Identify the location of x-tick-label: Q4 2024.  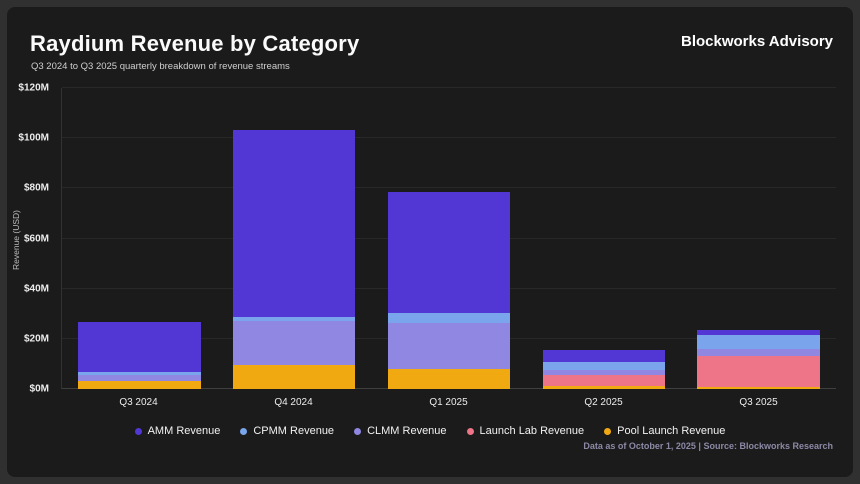
(293, 402).